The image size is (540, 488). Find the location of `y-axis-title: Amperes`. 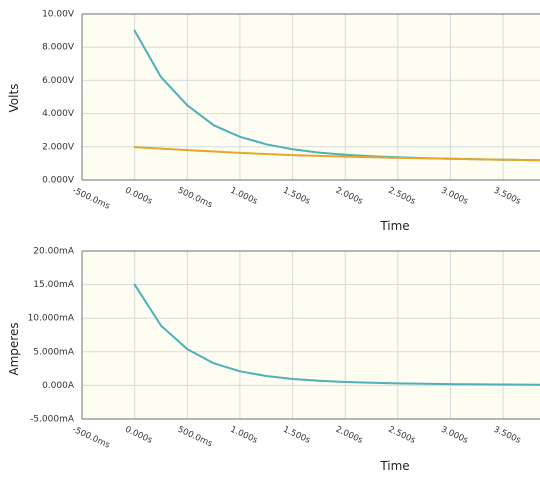

y-axis-title: Amperes is located at coordinates (14, 348).